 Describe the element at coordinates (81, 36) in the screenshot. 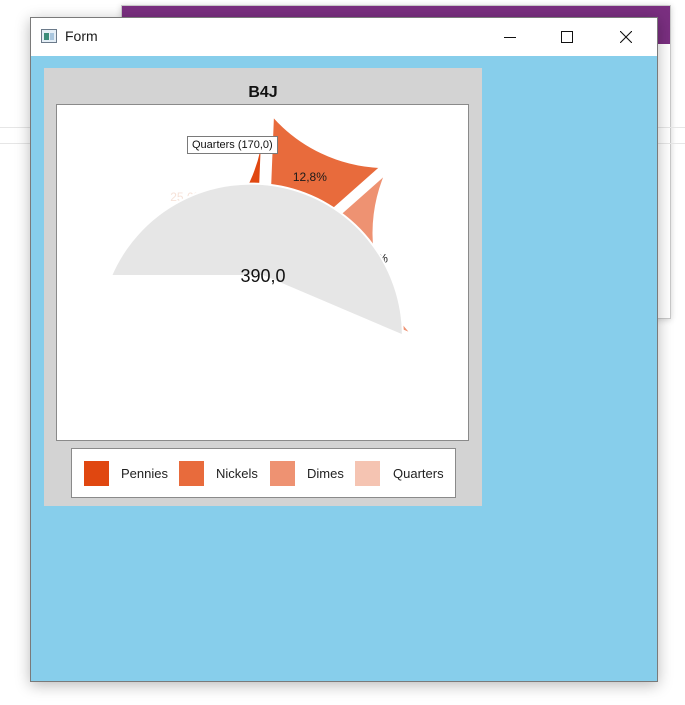

I see `window-title: Form` at that location.